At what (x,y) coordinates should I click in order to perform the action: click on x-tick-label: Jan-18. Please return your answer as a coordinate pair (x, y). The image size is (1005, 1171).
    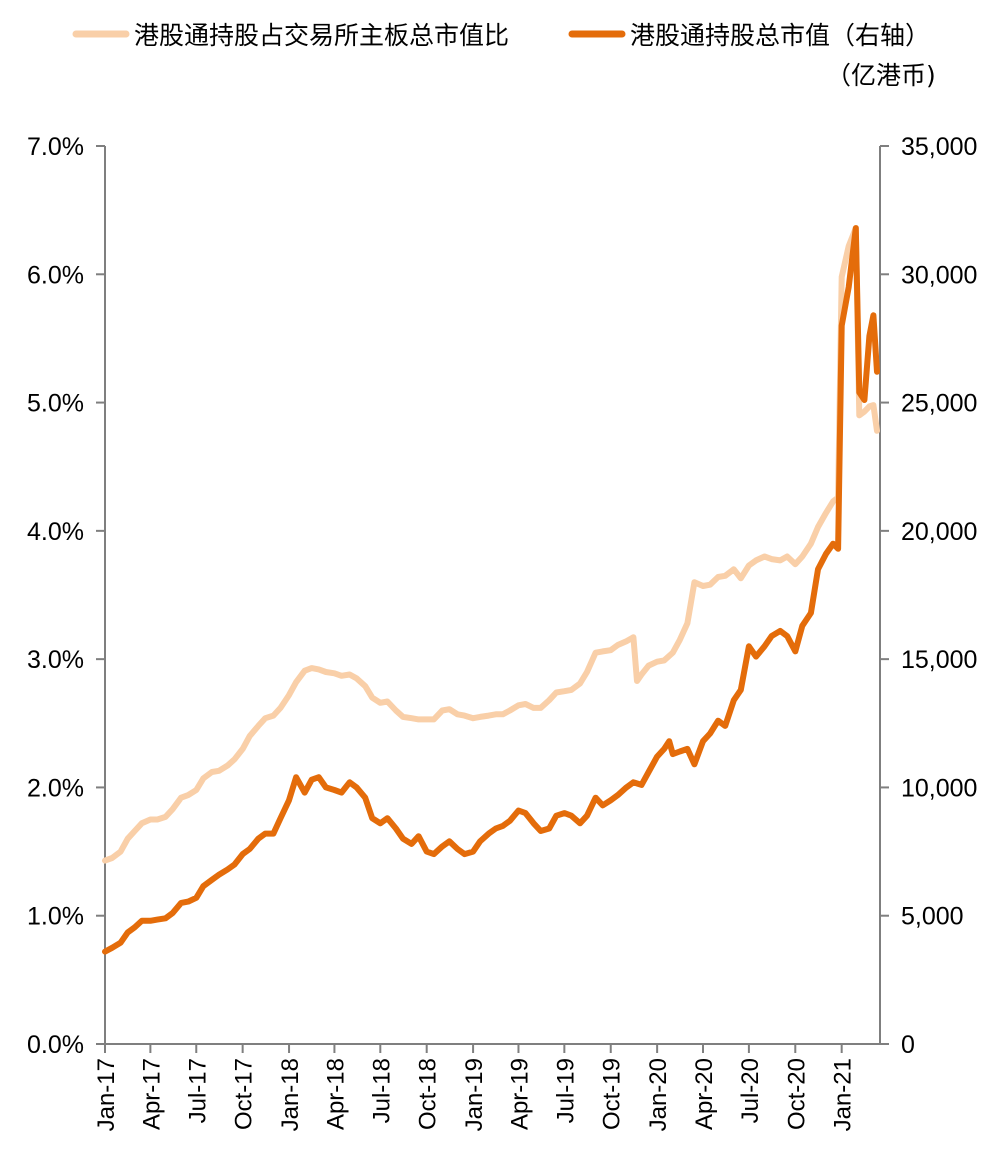
    Looking at the image, I should click on (290, 1094).